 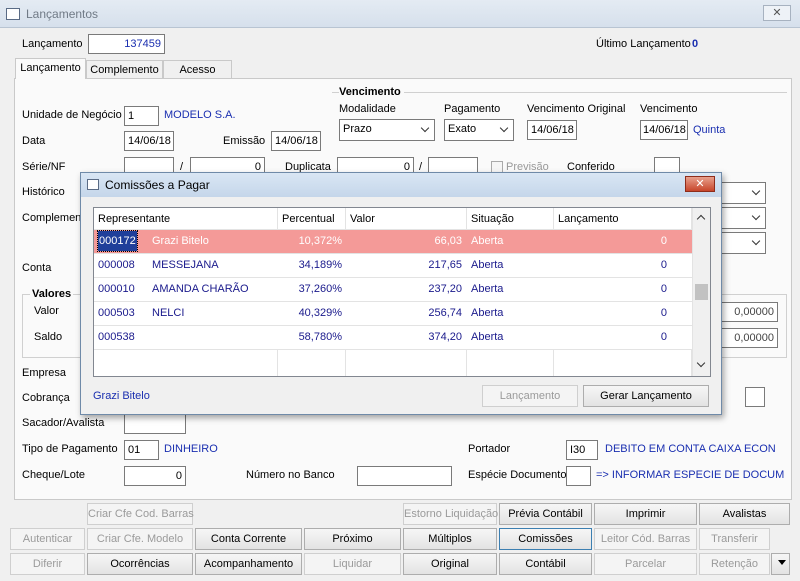 I want to click on cell: 58,780%, so click(x=320, y=337).